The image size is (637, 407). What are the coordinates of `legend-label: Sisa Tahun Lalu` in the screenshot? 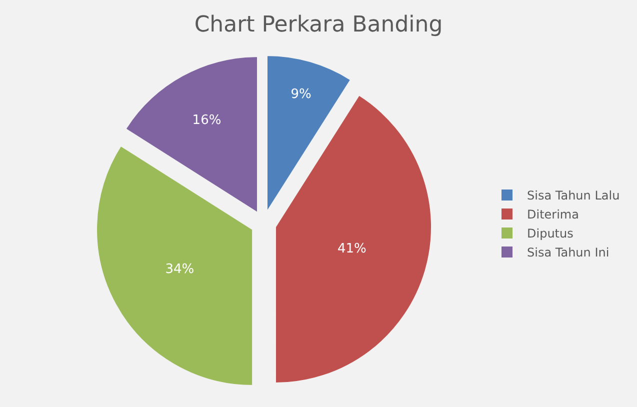 It's located at (573, 195).